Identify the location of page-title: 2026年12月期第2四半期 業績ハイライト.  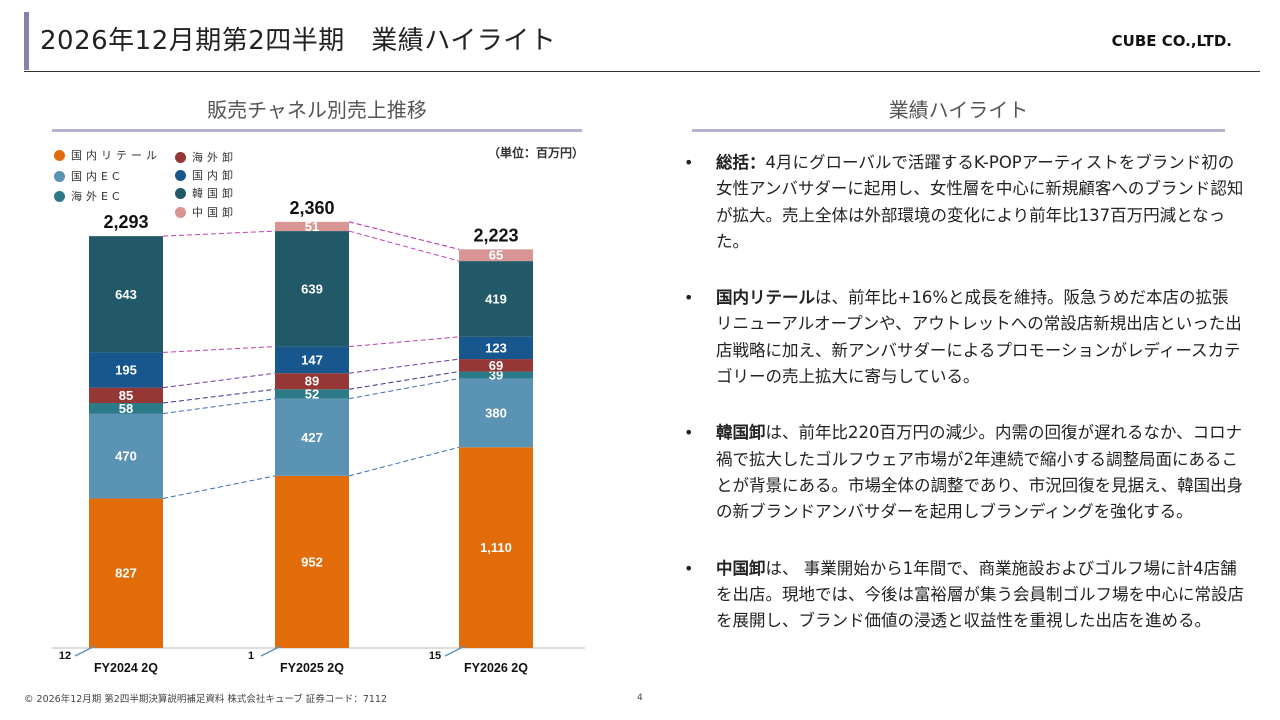
(298, 41).